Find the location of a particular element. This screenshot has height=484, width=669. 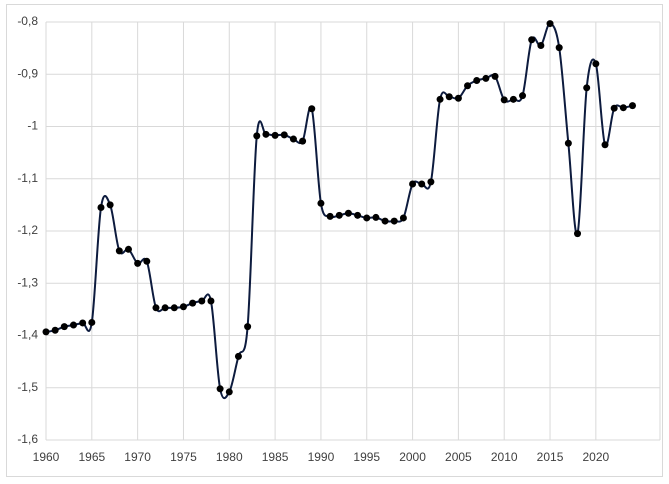

x-tick-label: 2020 is located at coordinates (595, 457).